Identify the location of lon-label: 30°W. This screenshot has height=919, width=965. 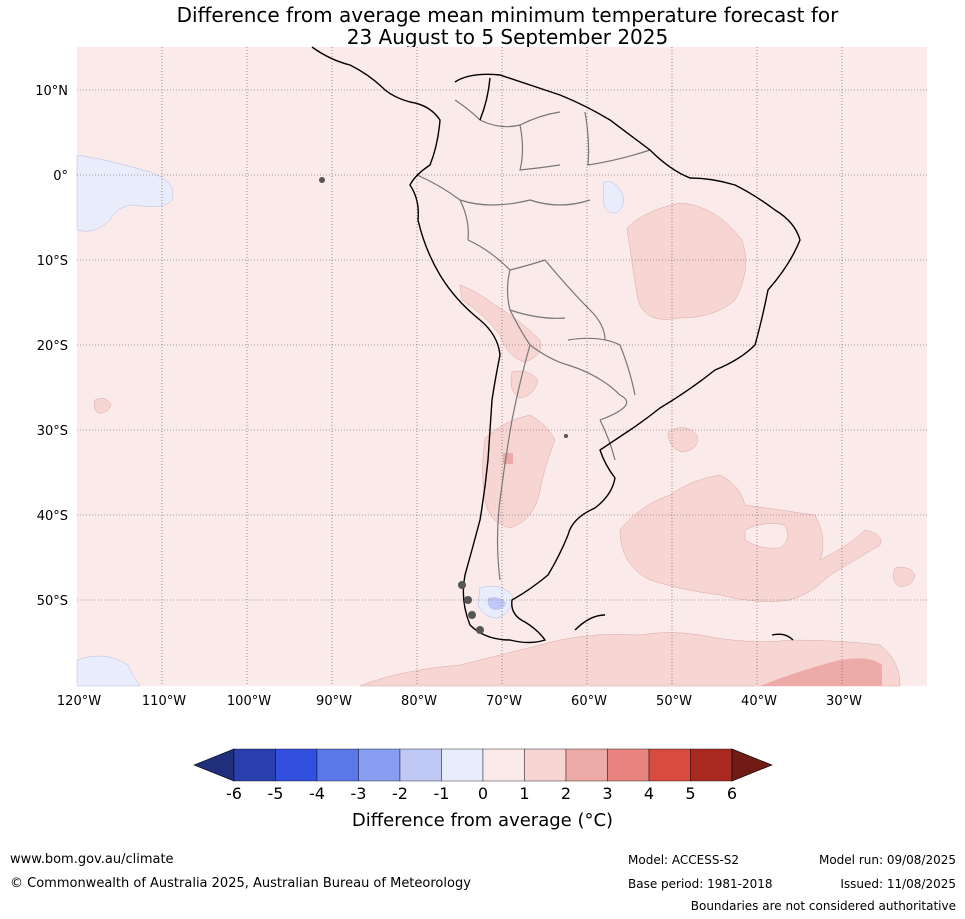
(844, 701).